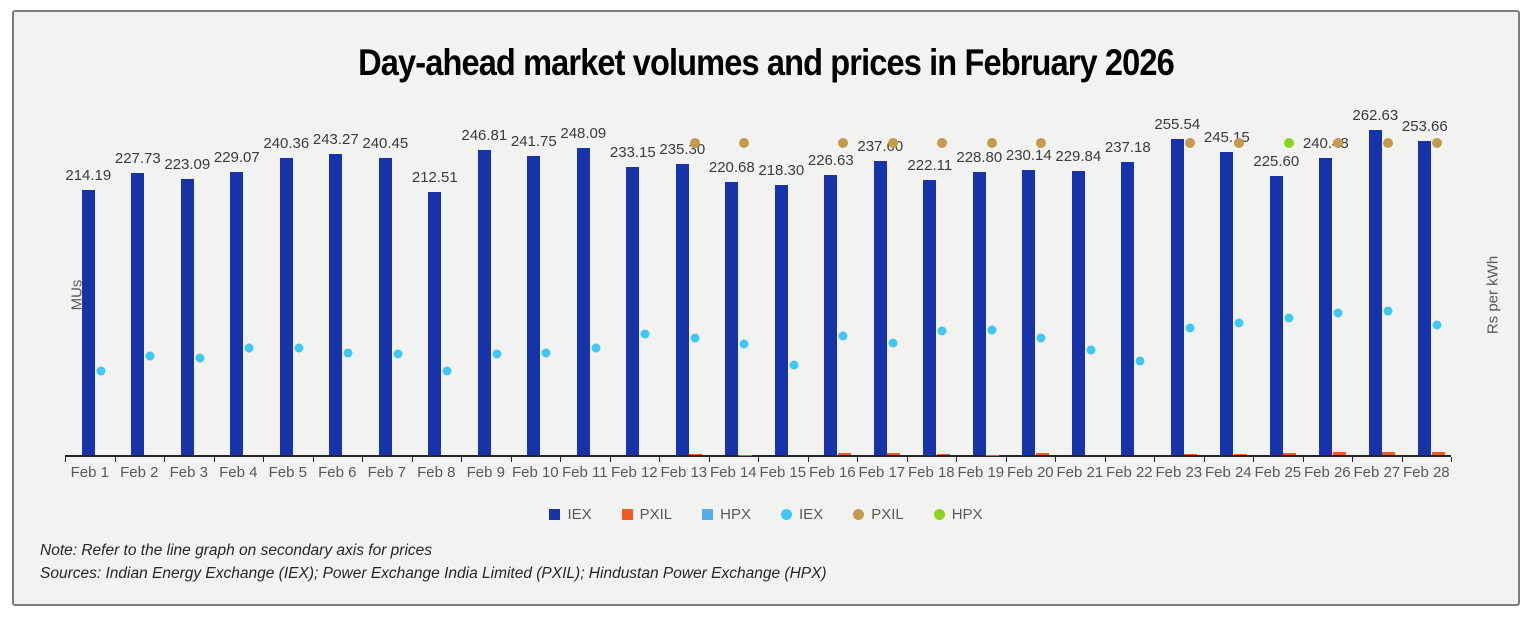 The image size is (1536, 620). I want to click on bar-value-label: 253.66, so click(1424, 127).